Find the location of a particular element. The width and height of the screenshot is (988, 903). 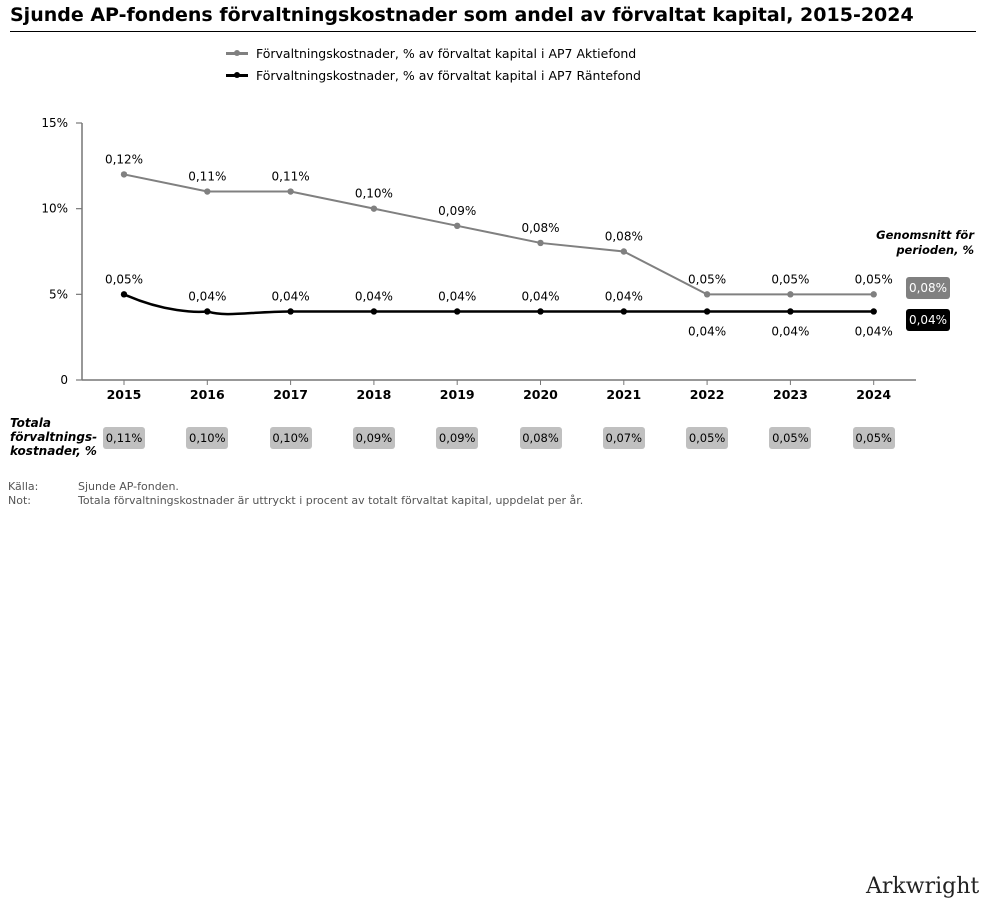

note-source-key: Källa: is located at coordinates (23, 486).